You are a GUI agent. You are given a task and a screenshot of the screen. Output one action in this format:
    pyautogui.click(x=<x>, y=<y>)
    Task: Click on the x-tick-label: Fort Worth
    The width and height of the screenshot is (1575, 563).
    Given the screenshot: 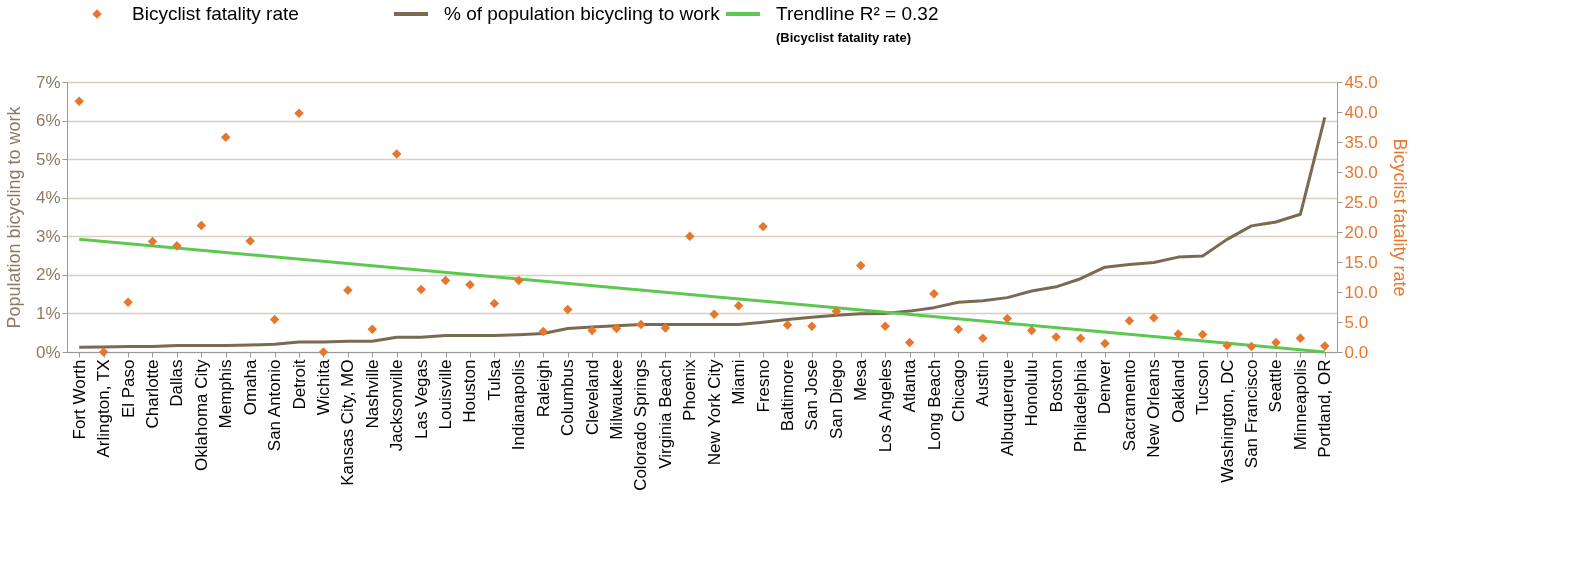 What is the action you would take?
    pyautogui.click(x=79, y=399)
    